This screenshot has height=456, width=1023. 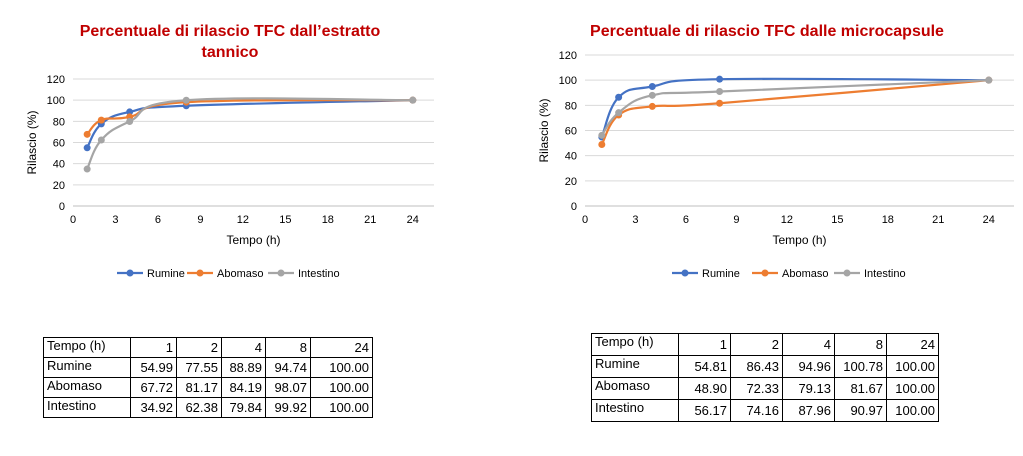 What do you see at coordinates (199, 367) in the screenshot?
I see `table-cell: 77.55` at bounding box center [199, 367].